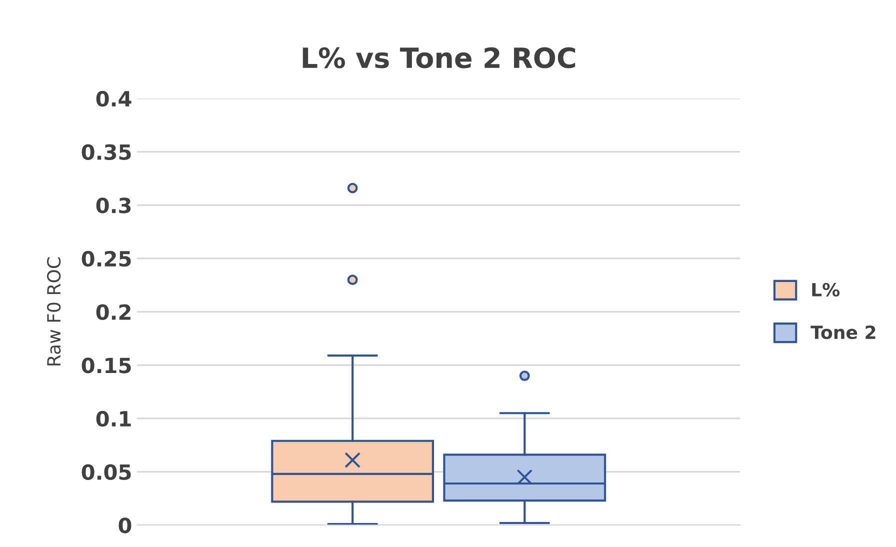 Image resolution: width=896 pixels, height=547 pixels. Describe the element at coordinates (113, 312) in the screenshot. I see `y-tick-label: 0.2` at that location.